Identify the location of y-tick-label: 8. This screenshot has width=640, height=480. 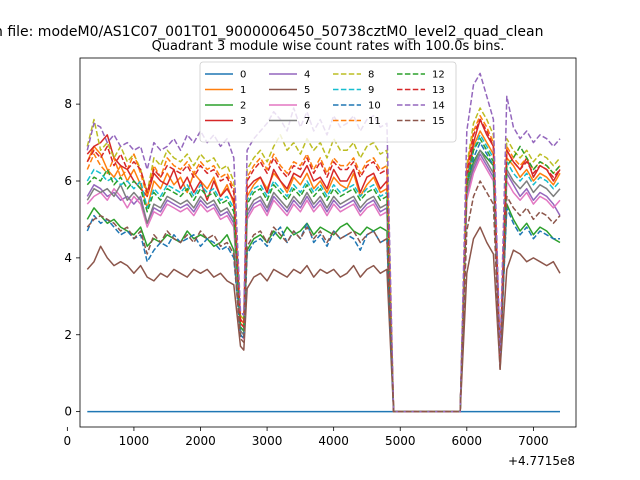
(68, 104).